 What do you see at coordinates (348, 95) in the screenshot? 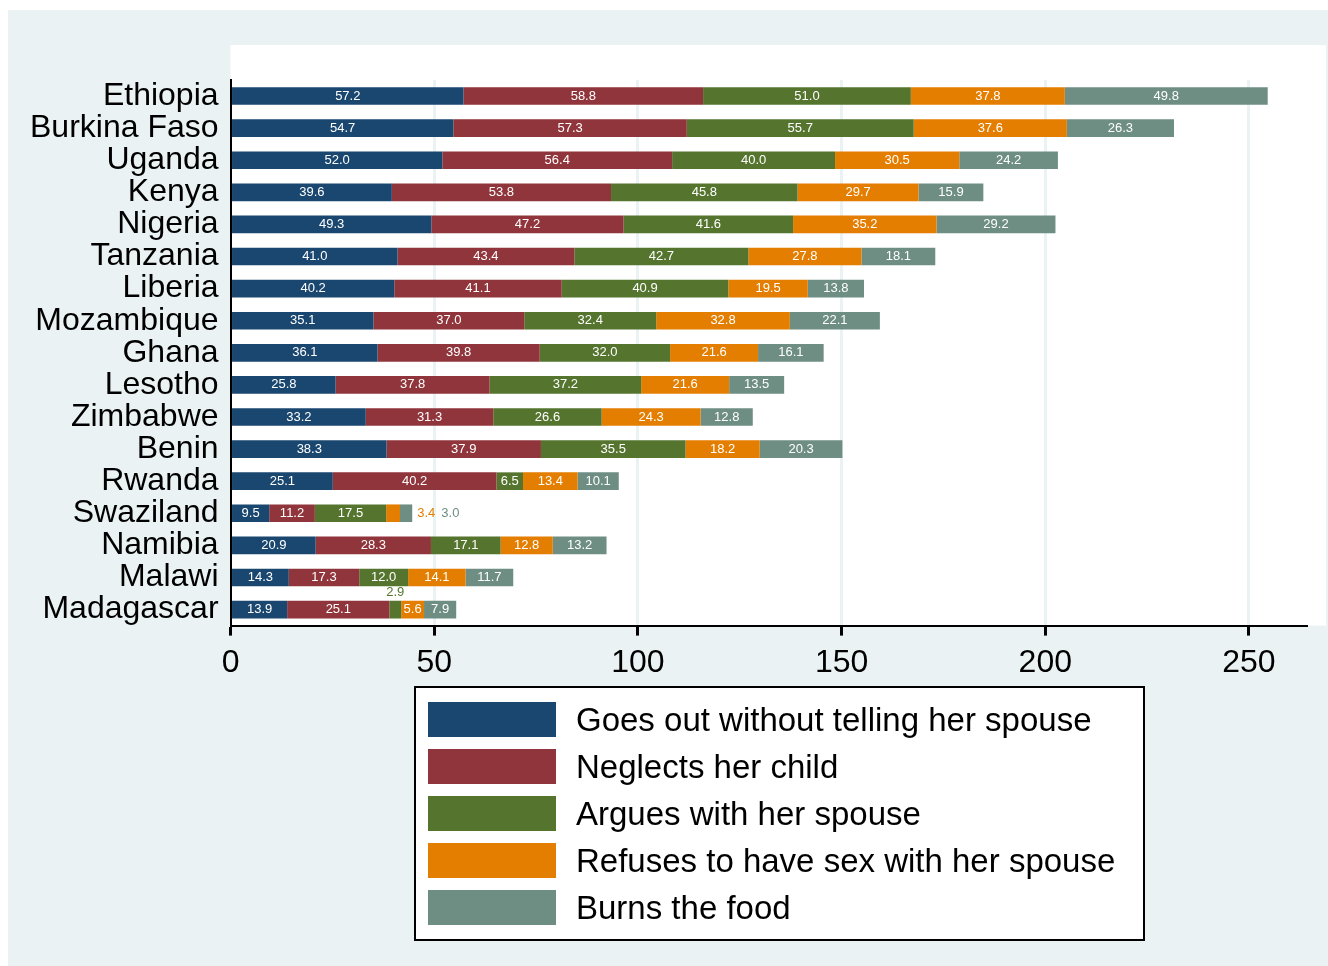
I see `data-label: 57.2` at bounding box center [348, 95].